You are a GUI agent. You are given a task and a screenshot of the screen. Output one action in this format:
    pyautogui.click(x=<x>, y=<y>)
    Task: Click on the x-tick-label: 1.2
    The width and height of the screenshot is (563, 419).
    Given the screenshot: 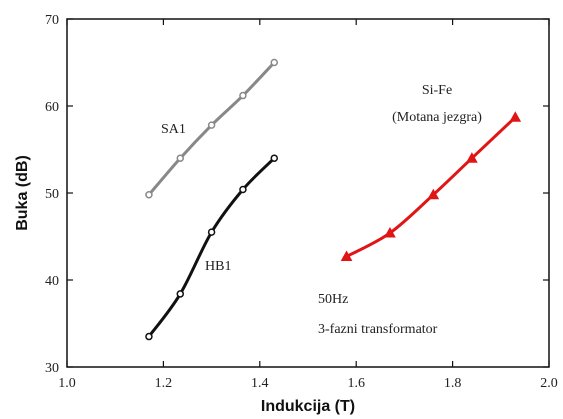 What is the action you would take?
    pyautogui.click(x=164, y=383)
    